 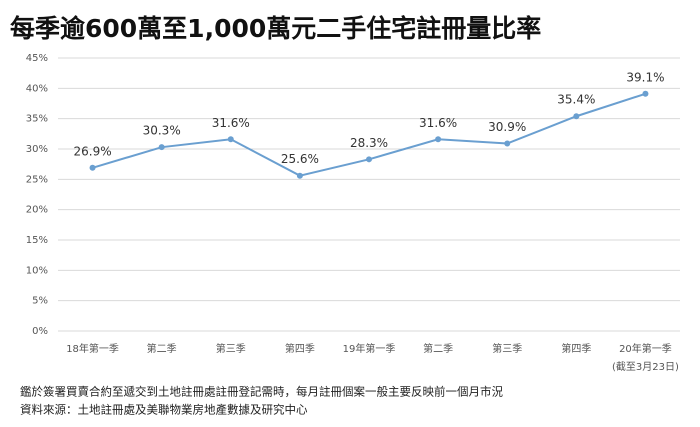 I want to click on value-label: 30.9%, so click(x=507, y=127).